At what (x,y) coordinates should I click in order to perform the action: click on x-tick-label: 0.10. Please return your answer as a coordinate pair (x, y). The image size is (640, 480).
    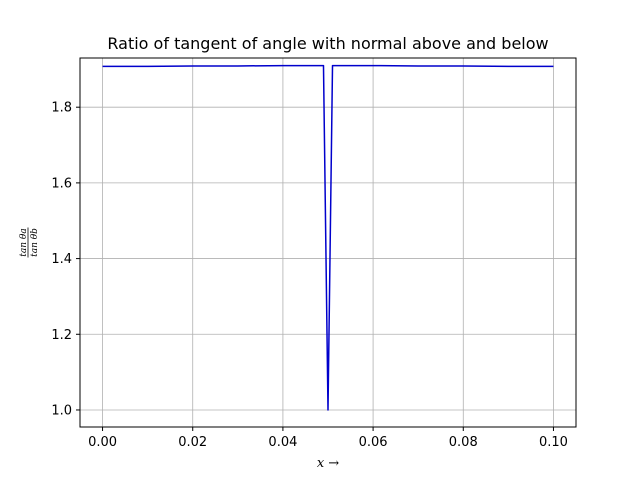
    Looking at the image, I should click on (553, 442).